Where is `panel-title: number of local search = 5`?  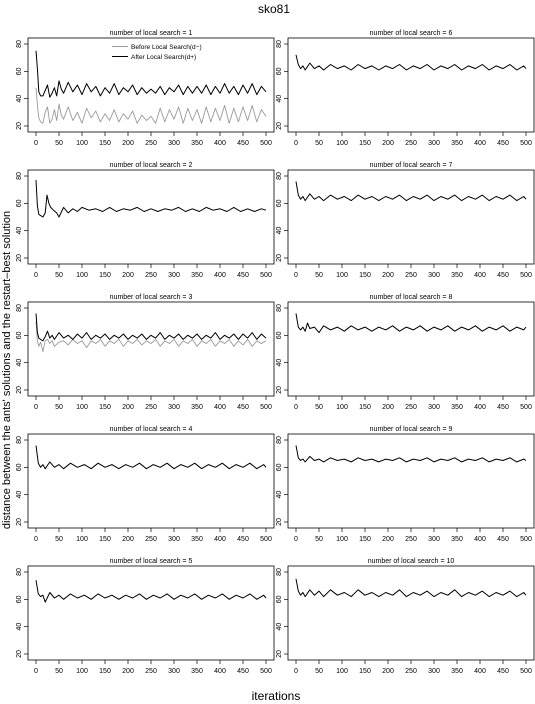 panel-title: number of local search = 5 is located at coordinates (151, 561).